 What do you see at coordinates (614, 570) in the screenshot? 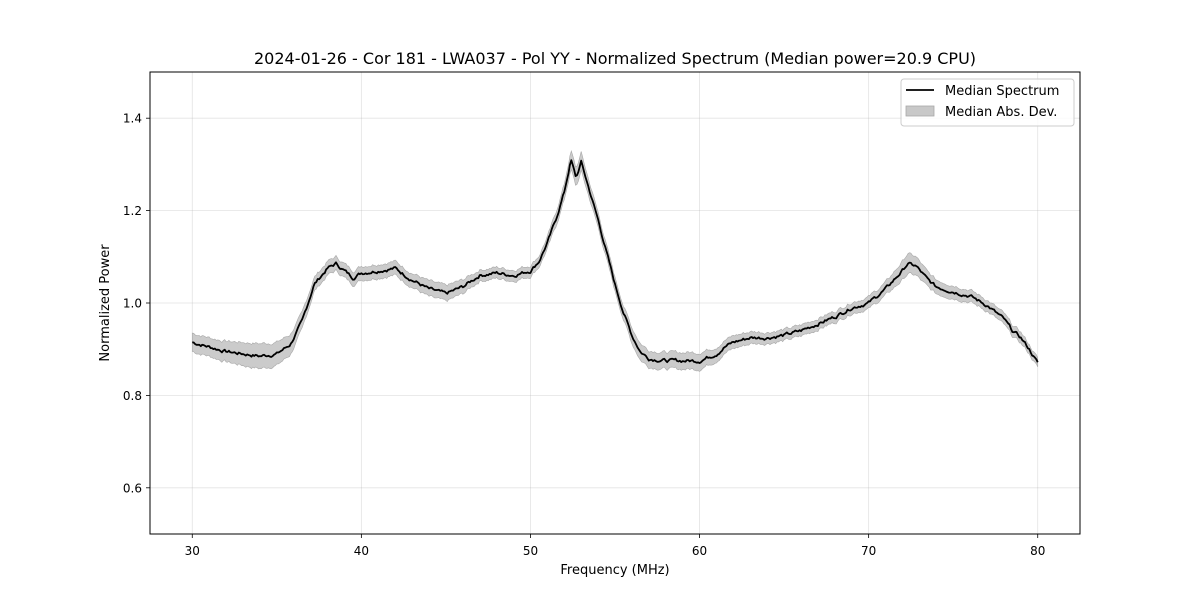
I see `x-axis-label: Frequency (MHz)` at bounding box center [614, 570].